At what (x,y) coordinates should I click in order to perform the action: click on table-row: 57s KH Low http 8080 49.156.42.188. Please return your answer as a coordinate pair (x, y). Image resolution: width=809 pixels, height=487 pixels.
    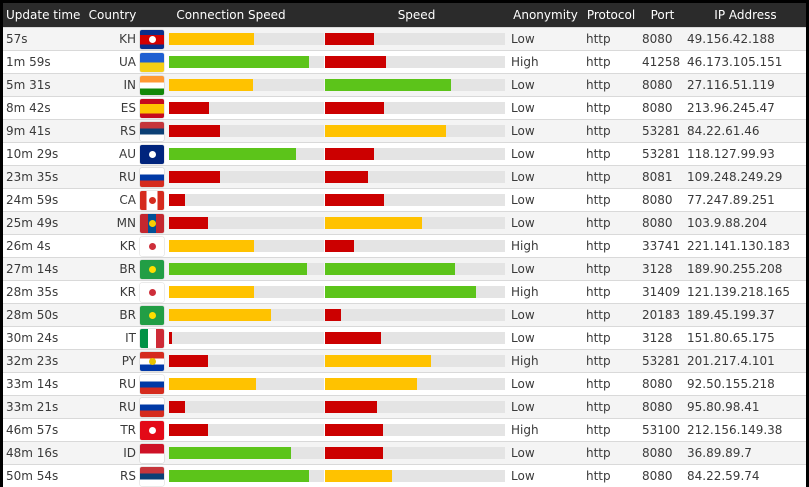
    Looking at the image, I should click on (404, 39).